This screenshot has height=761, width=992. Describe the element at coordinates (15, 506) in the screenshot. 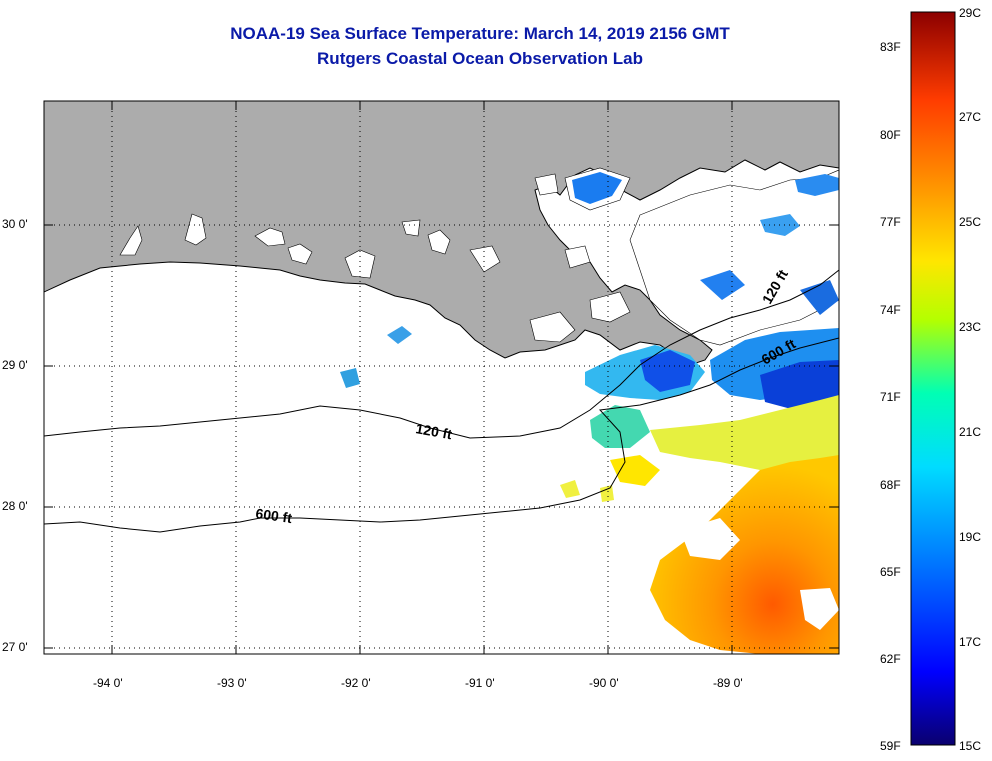

I see `lat-label: 28 0'` at that location.